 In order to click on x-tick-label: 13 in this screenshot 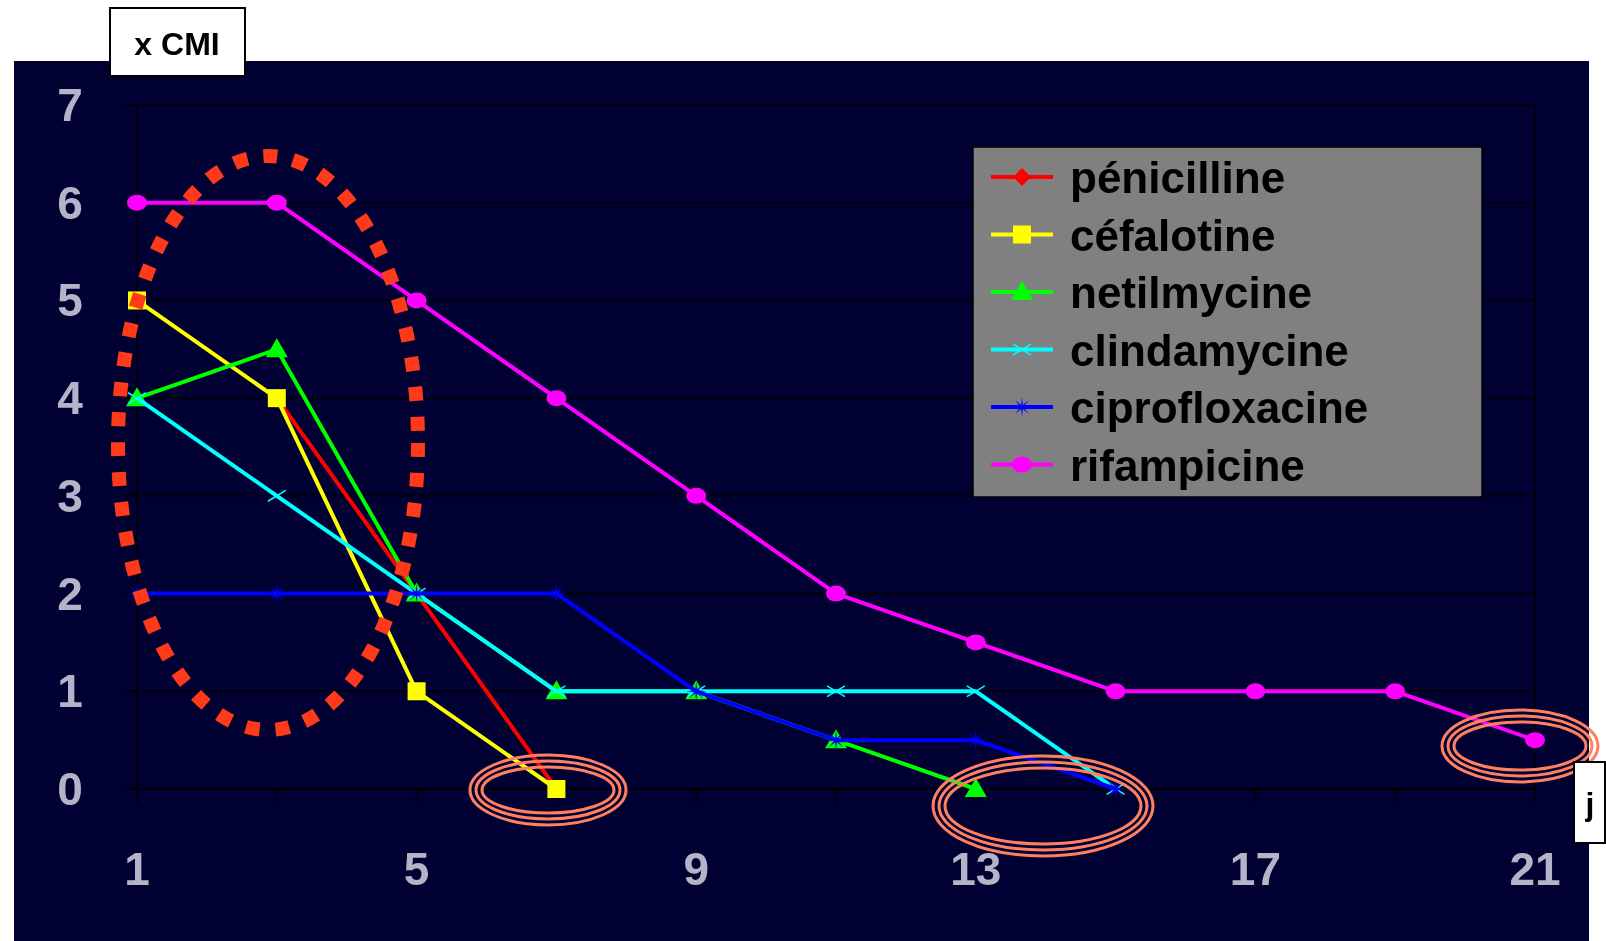, I will do `click(976, 869)`.